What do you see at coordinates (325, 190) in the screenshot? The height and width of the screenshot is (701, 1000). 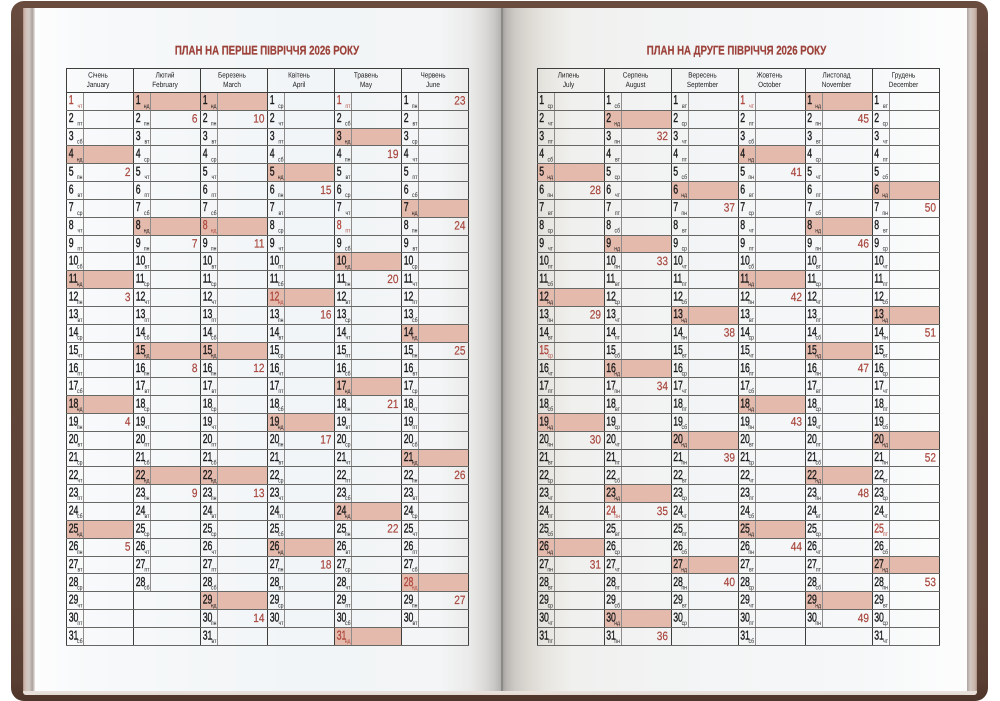 I see `svg-text: 15` at bounding box center [325, 190].